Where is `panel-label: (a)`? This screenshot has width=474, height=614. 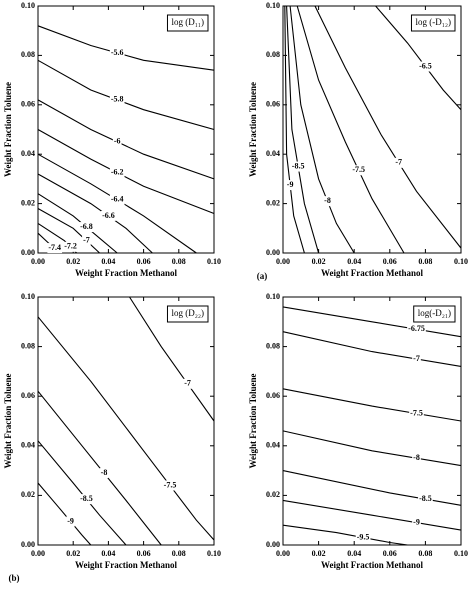 panel-label: (a) is located at coordinates (262, 276).